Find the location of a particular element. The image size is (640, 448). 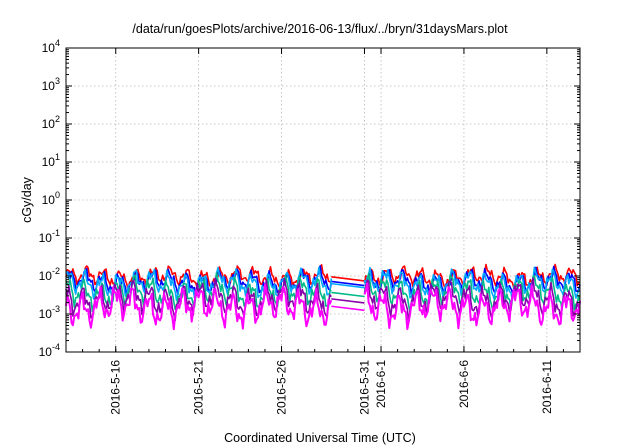

y-tick-exponent: 2 is located at coordinates (57, 119).